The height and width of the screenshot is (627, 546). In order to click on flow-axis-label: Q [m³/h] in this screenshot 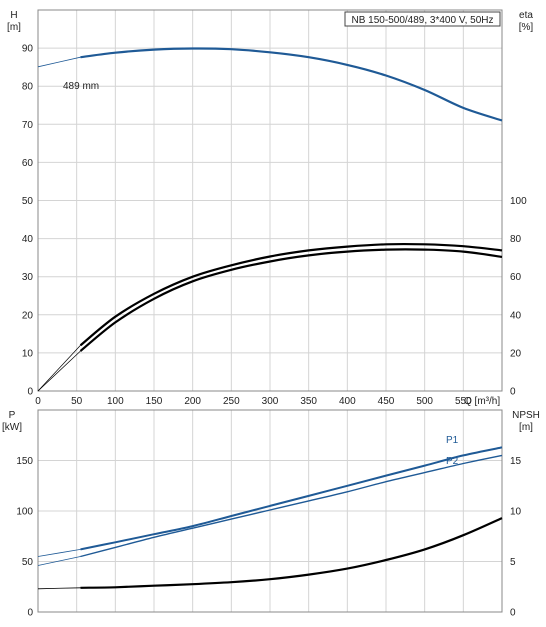, I will do `click(482, 401)`.